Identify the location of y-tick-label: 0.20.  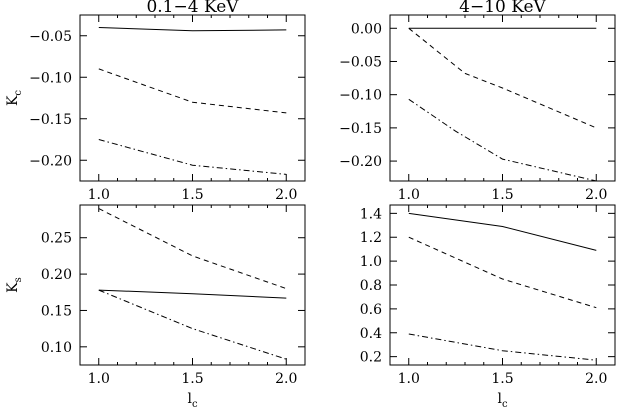
(56, 275).